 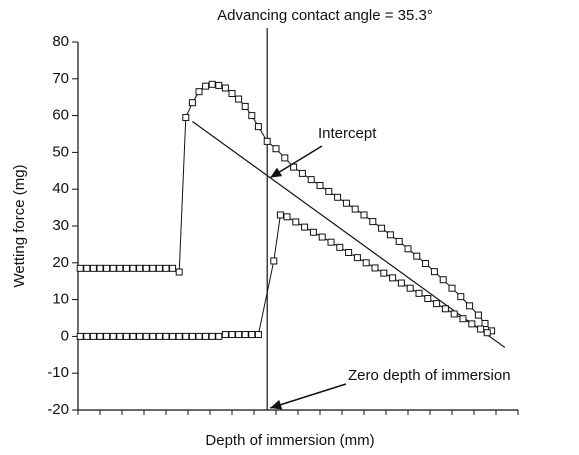 What do you see at coordinates (60, 262) in the screenshot?
I see `y-tick-label: 20` at bounding box center [60, 262].